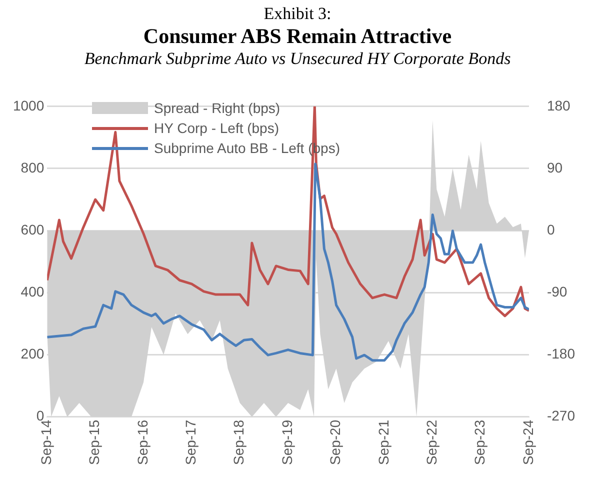  What do you see at coordinates (558, 105) in the screenshot?
I see `y2-tick-label: 180` at bounding box center [558, 105].